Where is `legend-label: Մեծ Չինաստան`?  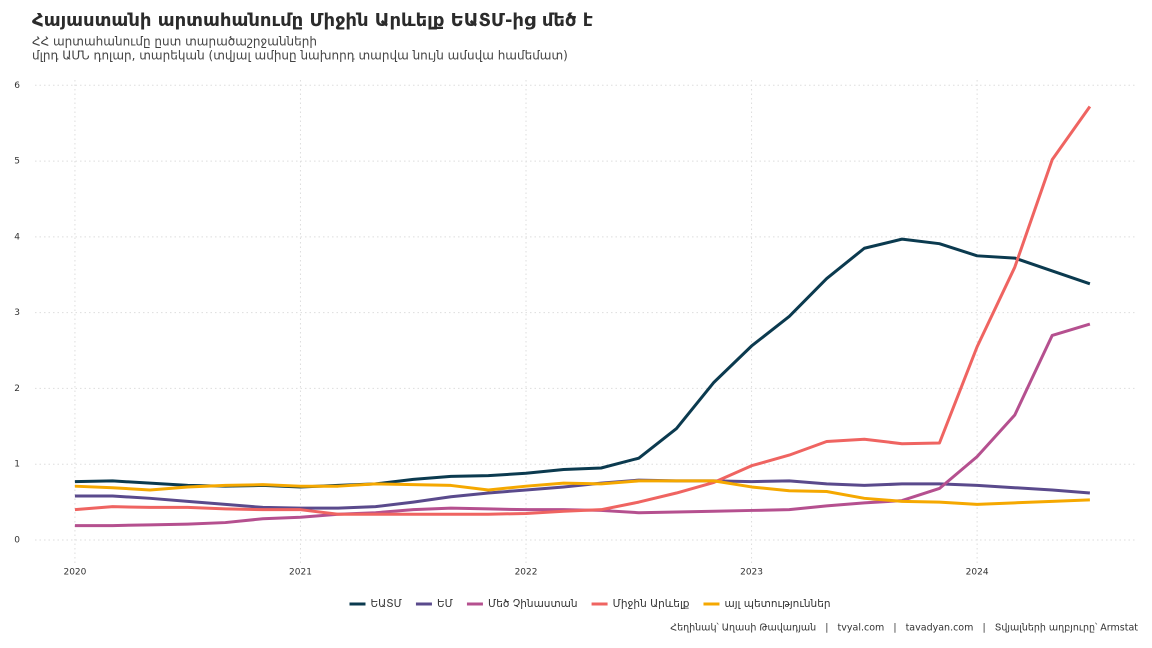
legend-label: Մեծ Չինաստան is located at coordinates (533, 604).